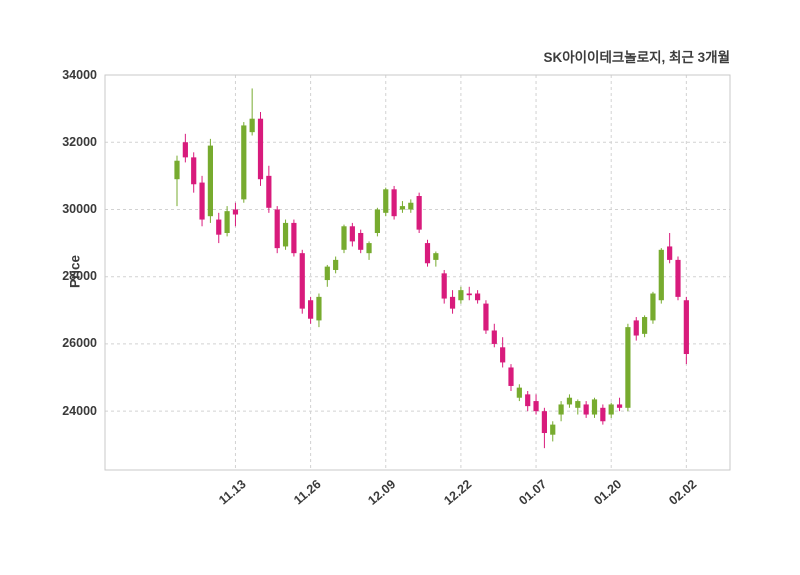 The height and width of the screenshot is (575, 800). What do you see at coordinates (79, 410) in the screenshot?
I see `y-tick-label: 24000` at bounding box center [79, 410].